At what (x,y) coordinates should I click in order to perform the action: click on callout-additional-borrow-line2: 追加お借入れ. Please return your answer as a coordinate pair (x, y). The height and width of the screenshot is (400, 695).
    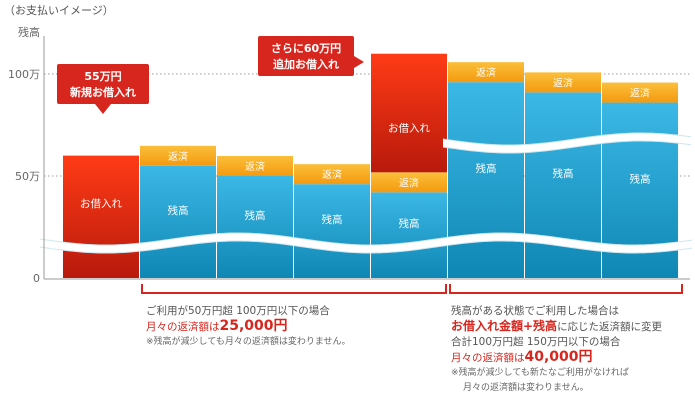
    Looking at the image, I should click on (306, 64).